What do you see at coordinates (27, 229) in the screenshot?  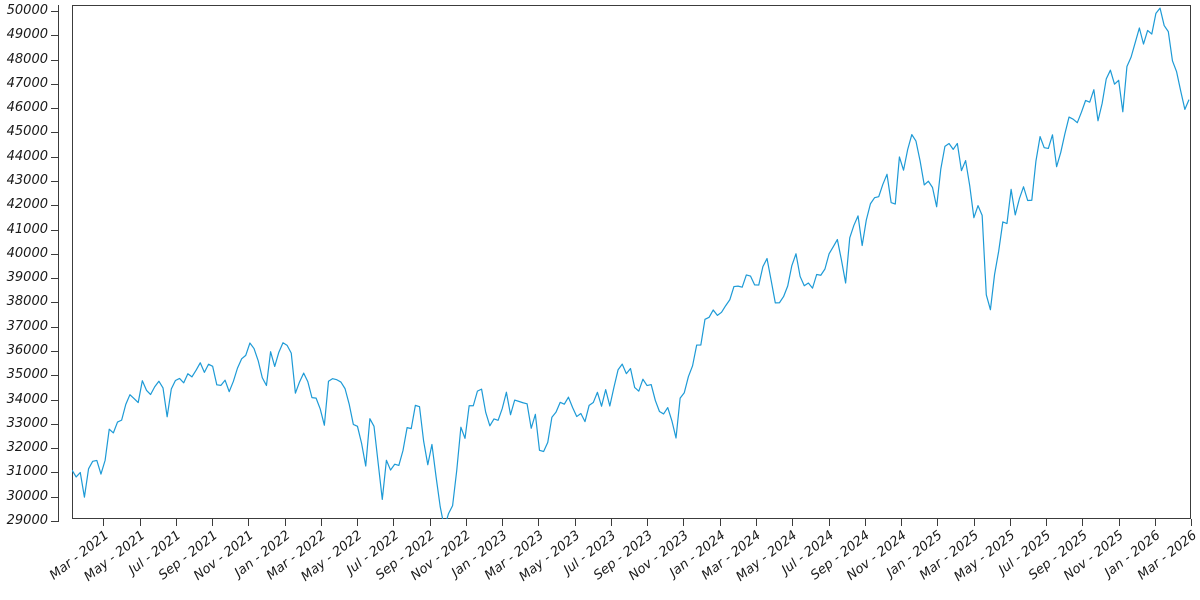 I see `y-tick-label: 41000` at bounding box center [27, 229].